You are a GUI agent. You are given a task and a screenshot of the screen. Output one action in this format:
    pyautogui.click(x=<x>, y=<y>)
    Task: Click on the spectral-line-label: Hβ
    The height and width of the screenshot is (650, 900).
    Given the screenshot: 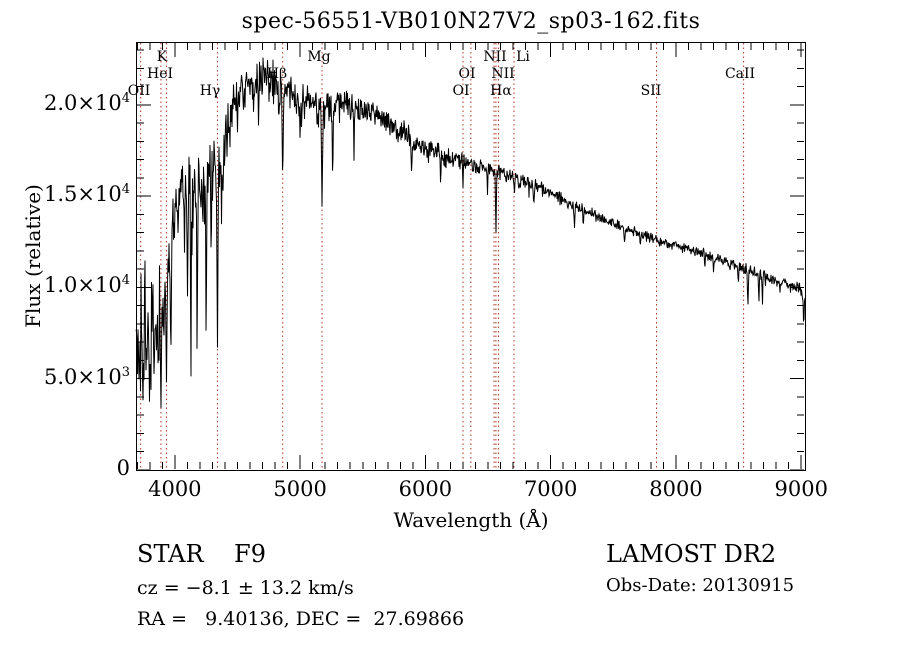 What is the action you would take?
    pyautogui.click(x=277, y=74)
    